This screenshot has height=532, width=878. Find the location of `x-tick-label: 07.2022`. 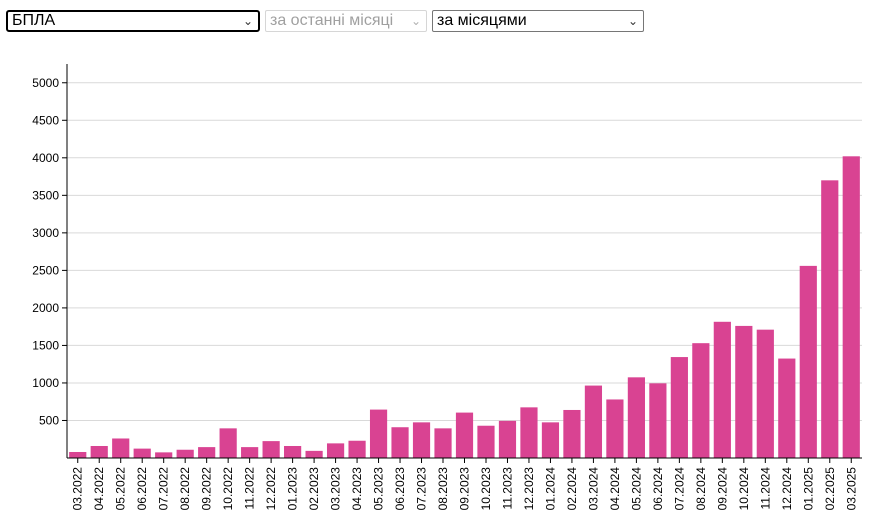

x-tick-label: 07.2022 is located at coordinates (164, 489).